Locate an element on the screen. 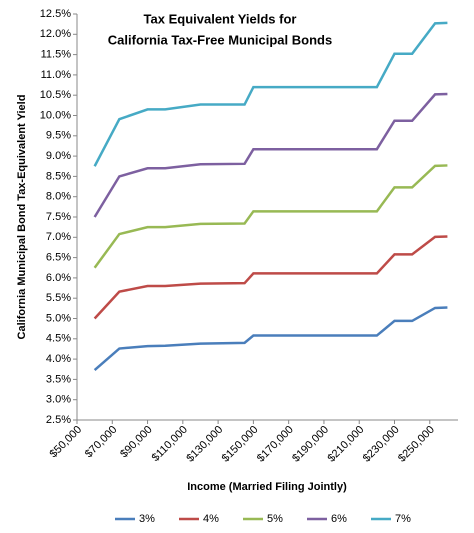  y-tick-label: 5.5% is located at coordinates (58, 298).